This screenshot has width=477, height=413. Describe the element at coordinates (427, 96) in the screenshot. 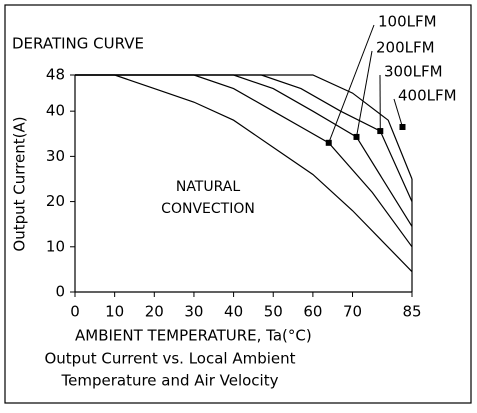

I see `legend-label: 400LFM` at that location.